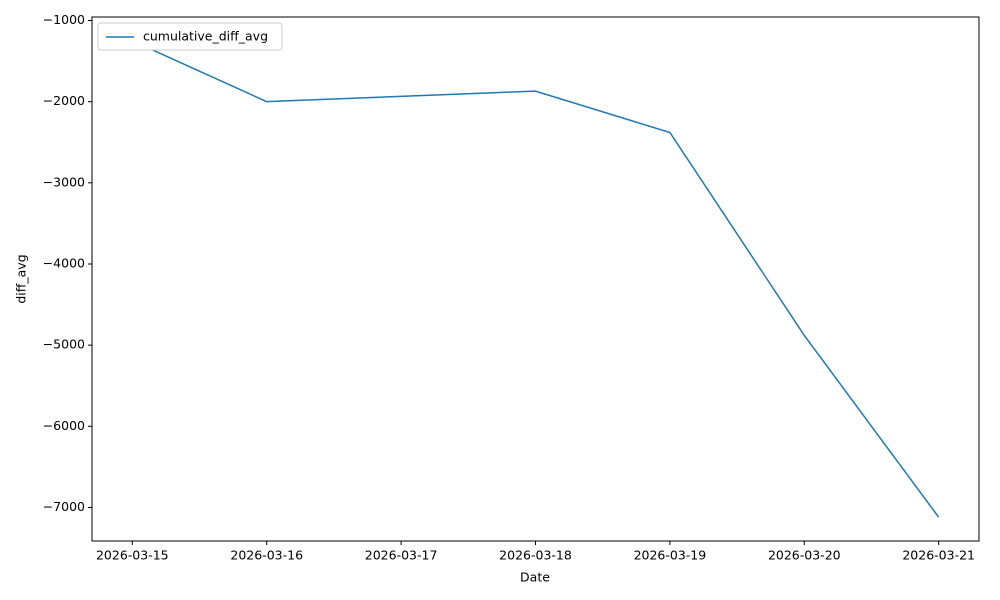  What do you see at coordinates (670, 555) in the screenshot?
I see `x-tick-label: 2026-03-19` at bounding box center [670, 555].